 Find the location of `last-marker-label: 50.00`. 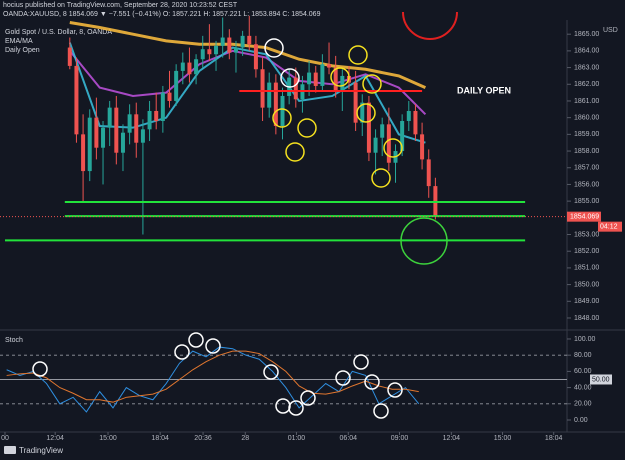

last-marker-label: 50.00 is located at coordinates (601, 379).